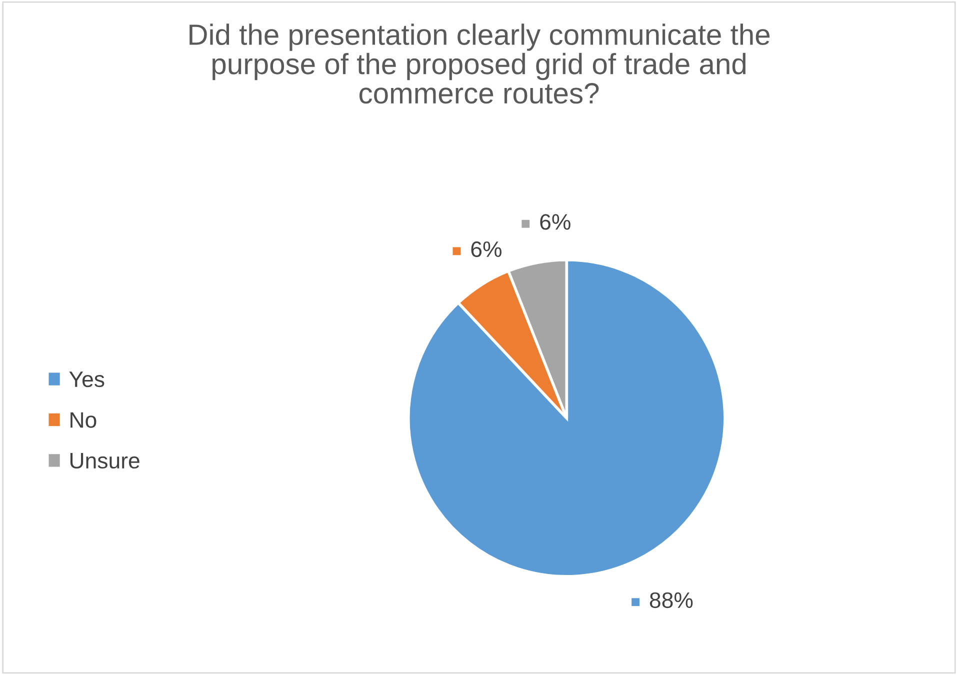 This screenshot has width=958, height=675. I want to click on data-label: 88%, so click(671, 600).